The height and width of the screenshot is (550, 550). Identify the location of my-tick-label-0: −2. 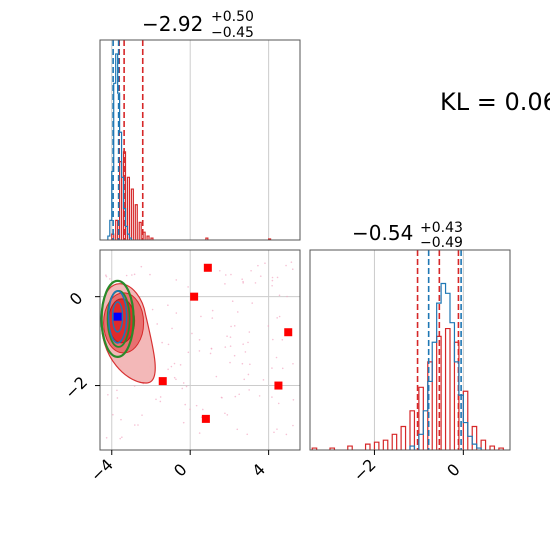
(364, 470).